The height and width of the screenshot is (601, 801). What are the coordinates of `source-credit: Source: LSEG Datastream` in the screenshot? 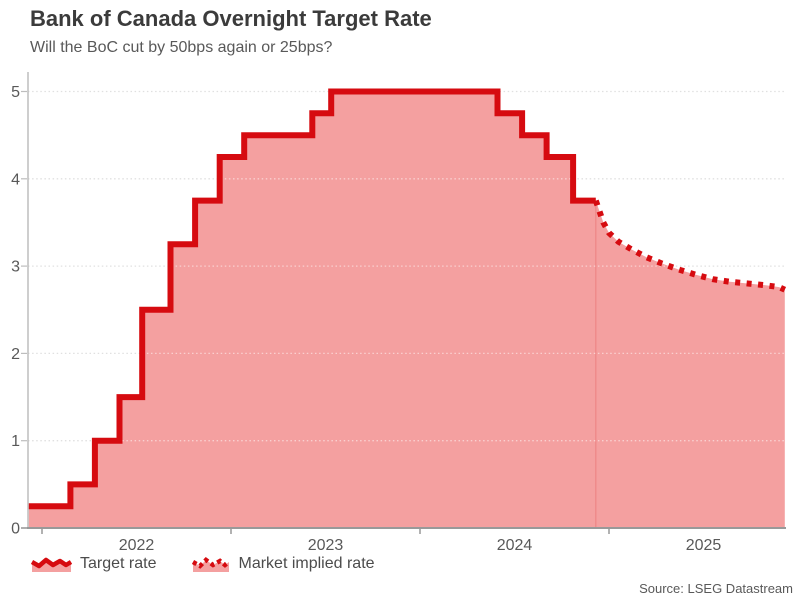 It's located at (716, 588).